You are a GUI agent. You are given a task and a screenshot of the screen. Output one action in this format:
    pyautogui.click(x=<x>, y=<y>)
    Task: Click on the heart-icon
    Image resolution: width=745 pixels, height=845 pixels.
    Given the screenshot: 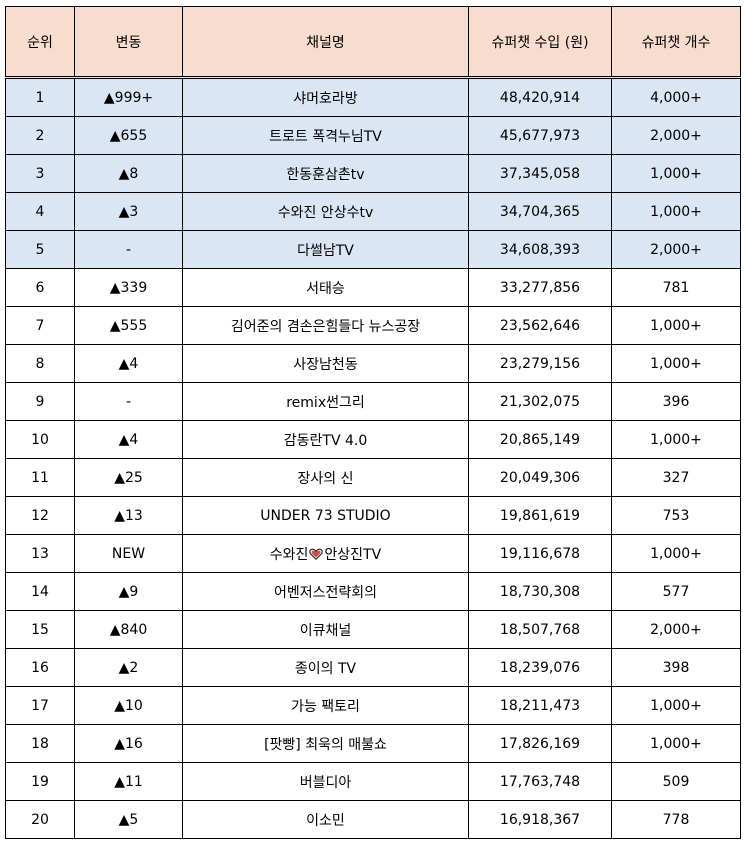 What is the action you would take?
    pyautogui.click(x=316, y=554)
    